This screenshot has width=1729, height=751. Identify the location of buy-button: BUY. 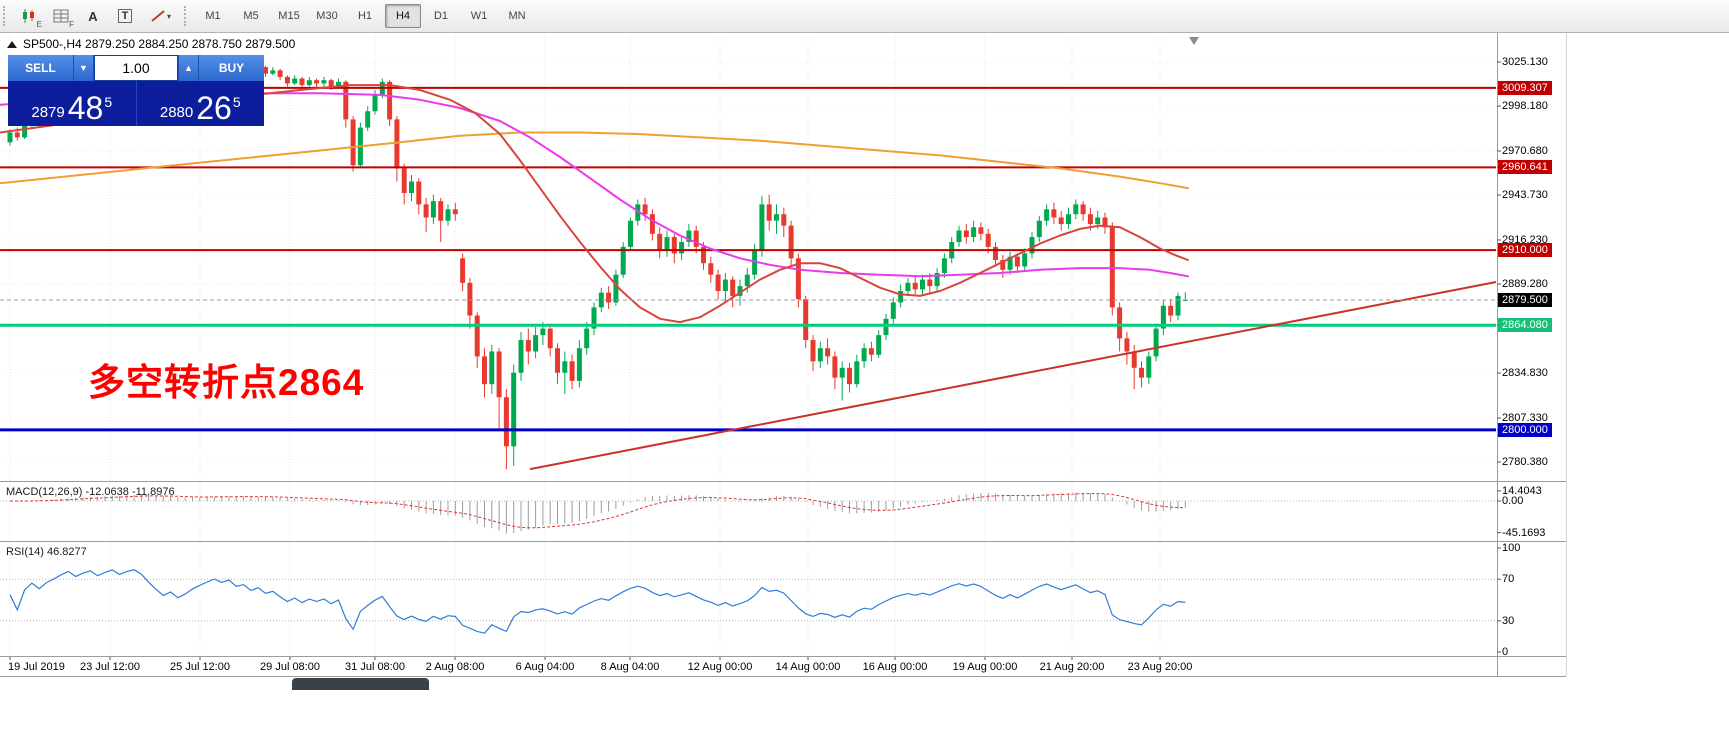
(231, 68).